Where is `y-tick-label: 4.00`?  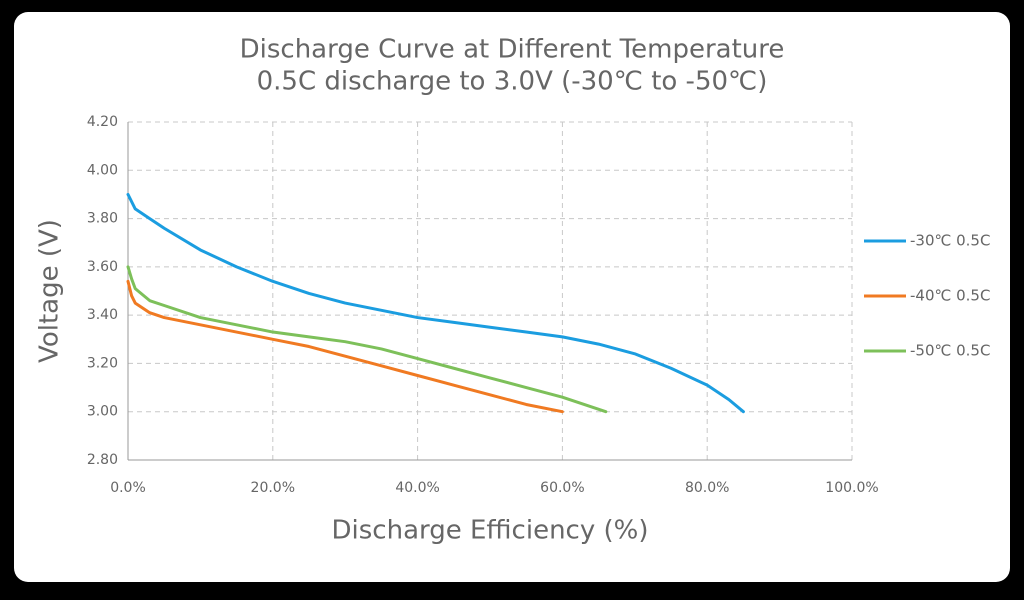
y-tick-label: 4.00 is located at coordinates (102, 170).